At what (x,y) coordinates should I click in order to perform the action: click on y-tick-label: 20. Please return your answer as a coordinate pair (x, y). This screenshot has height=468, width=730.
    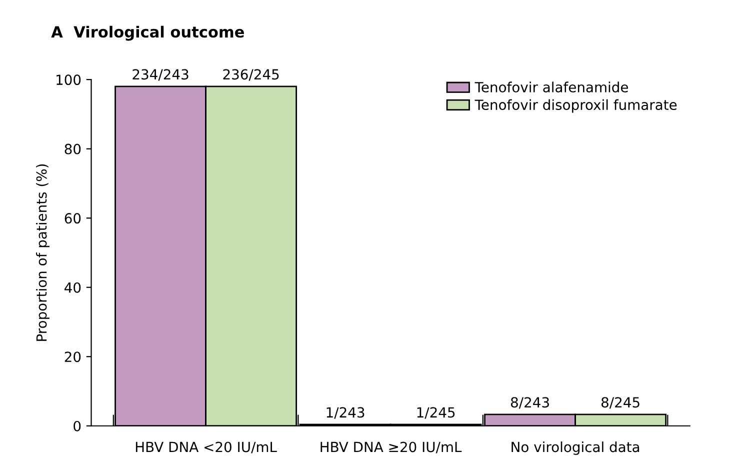
    Looking at the image, I should click on (72, 357).